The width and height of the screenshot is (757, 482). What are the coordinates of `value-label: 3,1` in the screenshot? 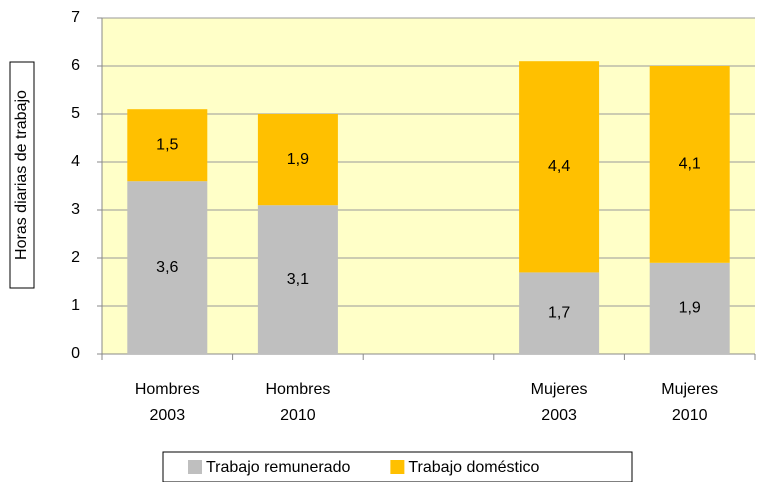 It's located at (298, 279).